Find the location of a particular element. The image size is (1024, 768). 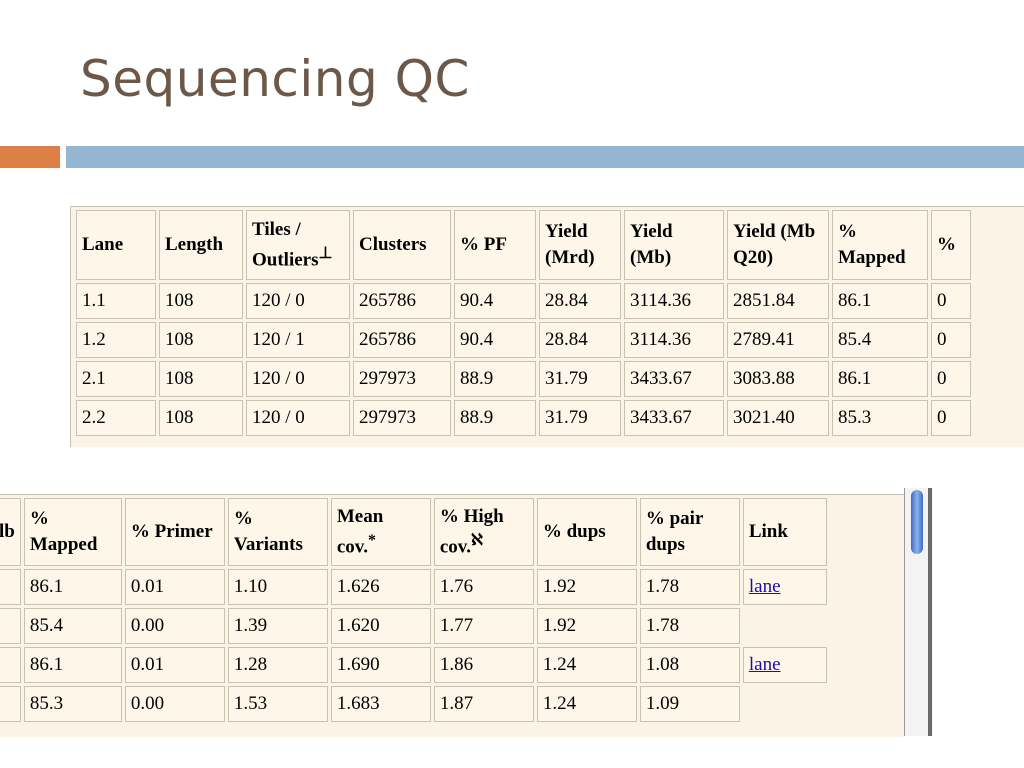

cell-variants: 1.10 is located at coordinates (277, 587).